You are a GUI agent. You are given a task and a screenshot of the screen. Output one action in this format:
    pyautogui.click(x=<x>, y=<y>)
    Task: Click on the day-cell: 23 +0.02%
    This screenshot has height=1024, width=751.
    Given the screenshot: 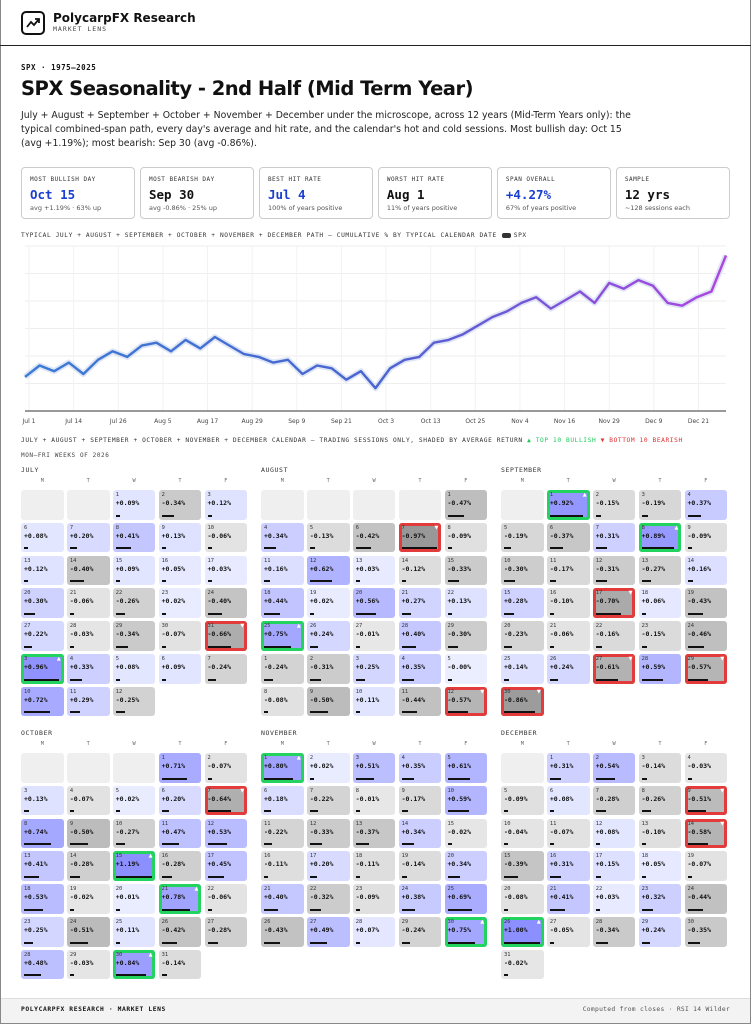 What is the action you would take?
    pyautogui.click(x=180, y=603)
    